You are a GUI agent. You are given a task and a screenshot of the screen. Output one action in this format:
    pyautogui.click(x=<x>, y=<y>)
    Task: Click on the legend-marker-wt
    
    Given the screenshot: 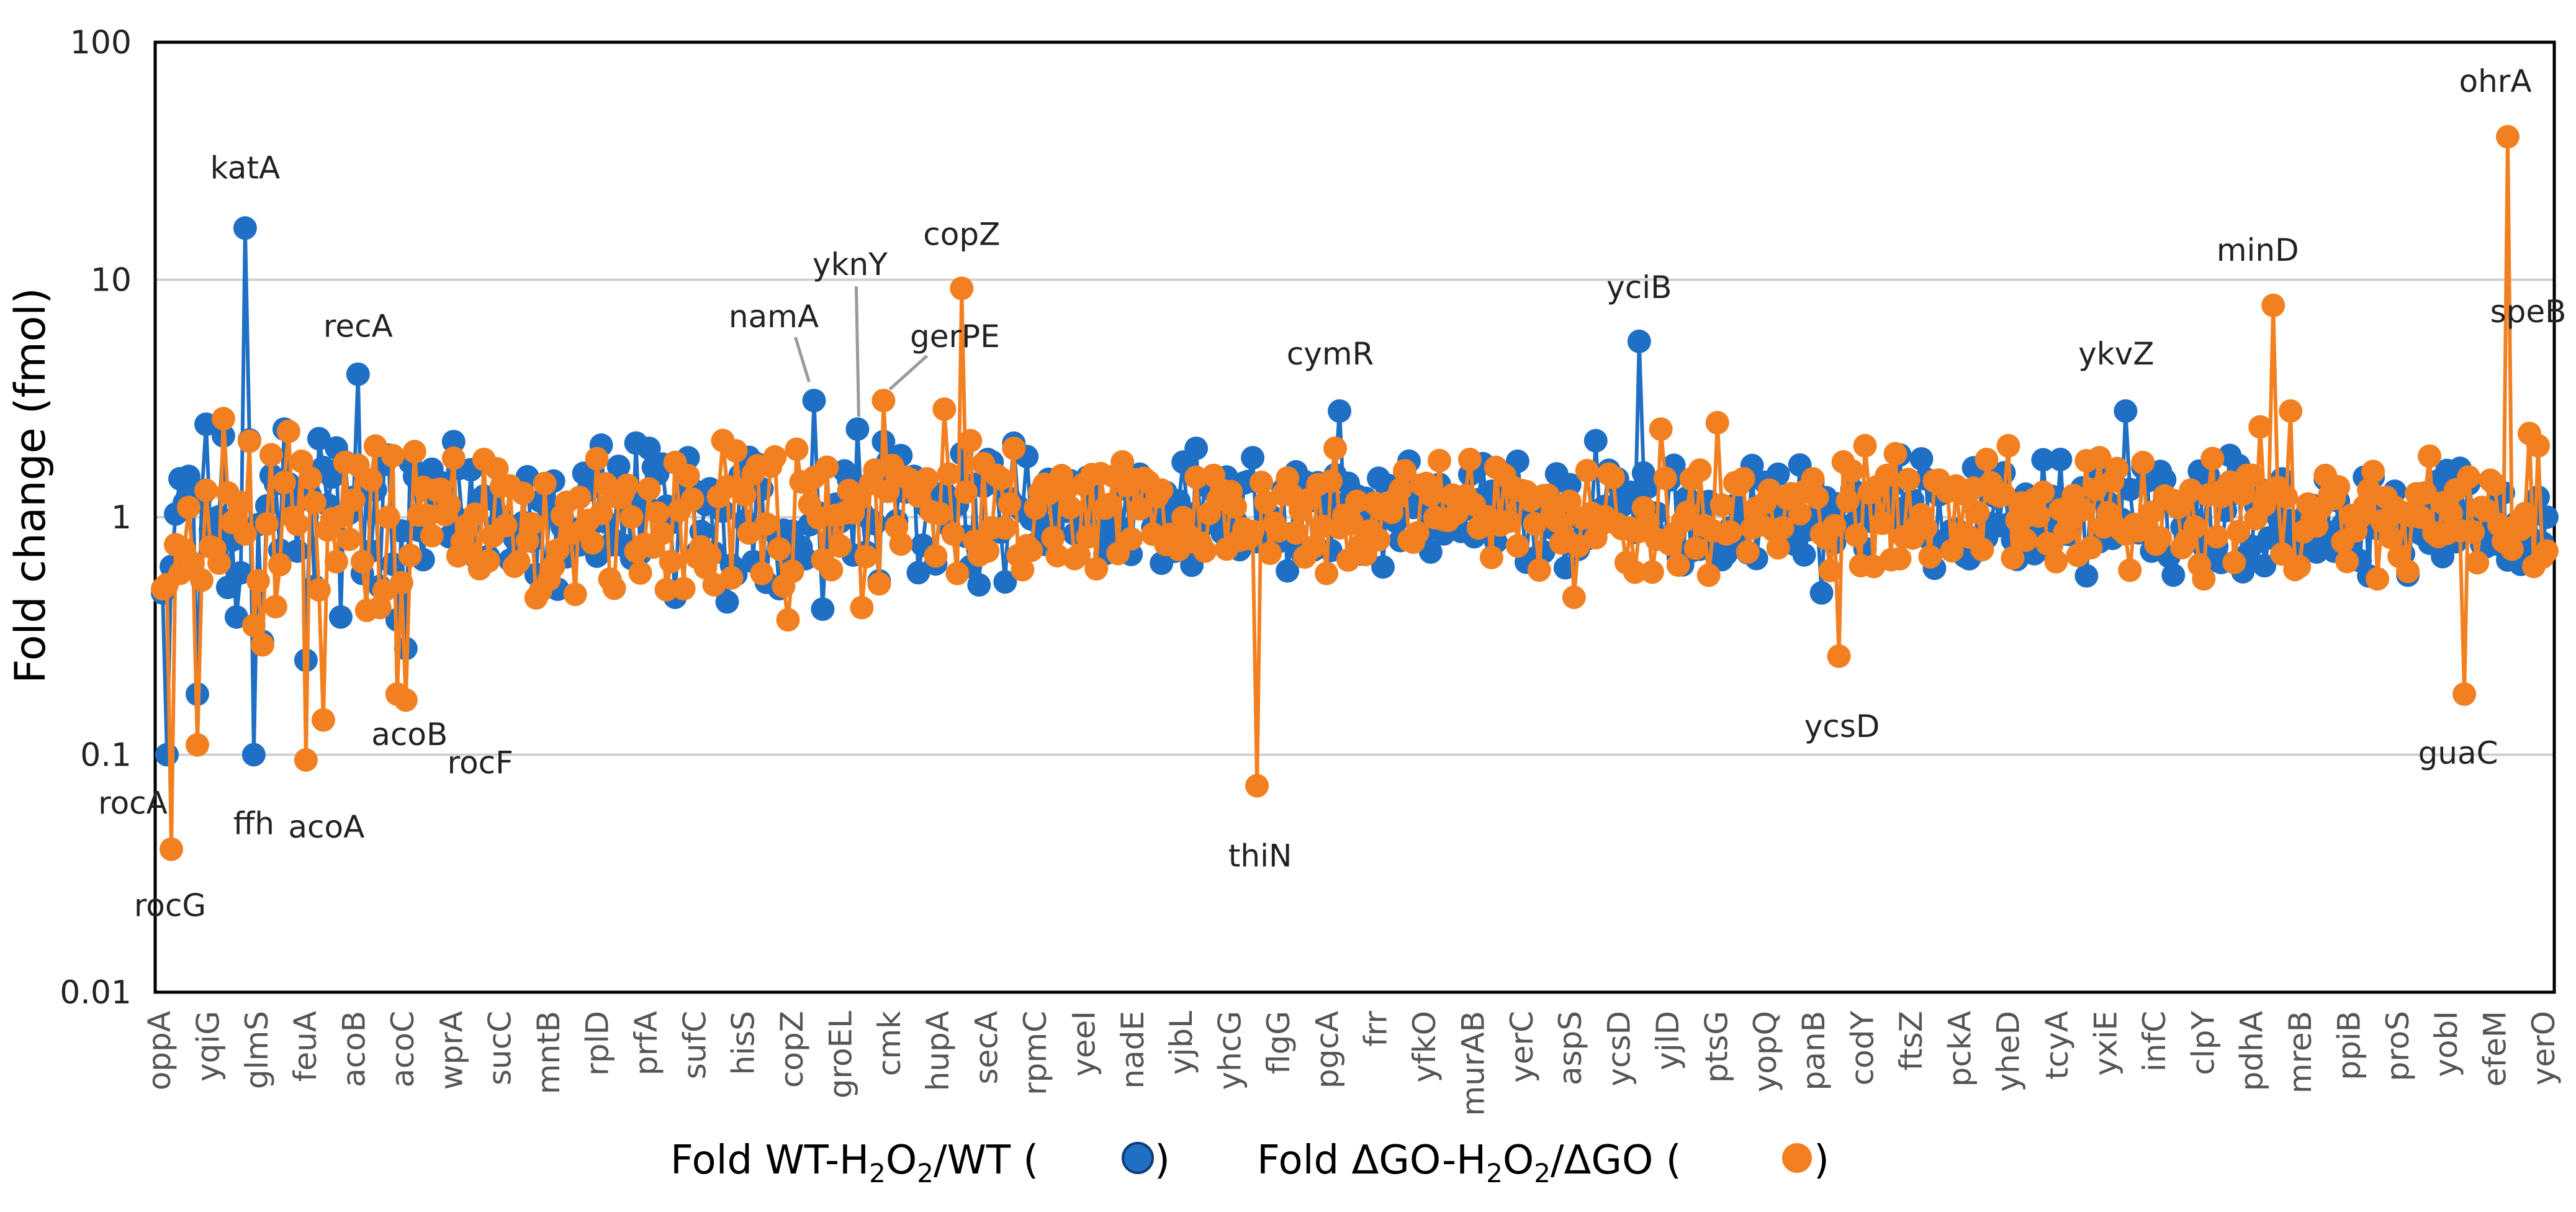 What is the action you would take?
    pyautogui.click(x=1138, y=1158)
    